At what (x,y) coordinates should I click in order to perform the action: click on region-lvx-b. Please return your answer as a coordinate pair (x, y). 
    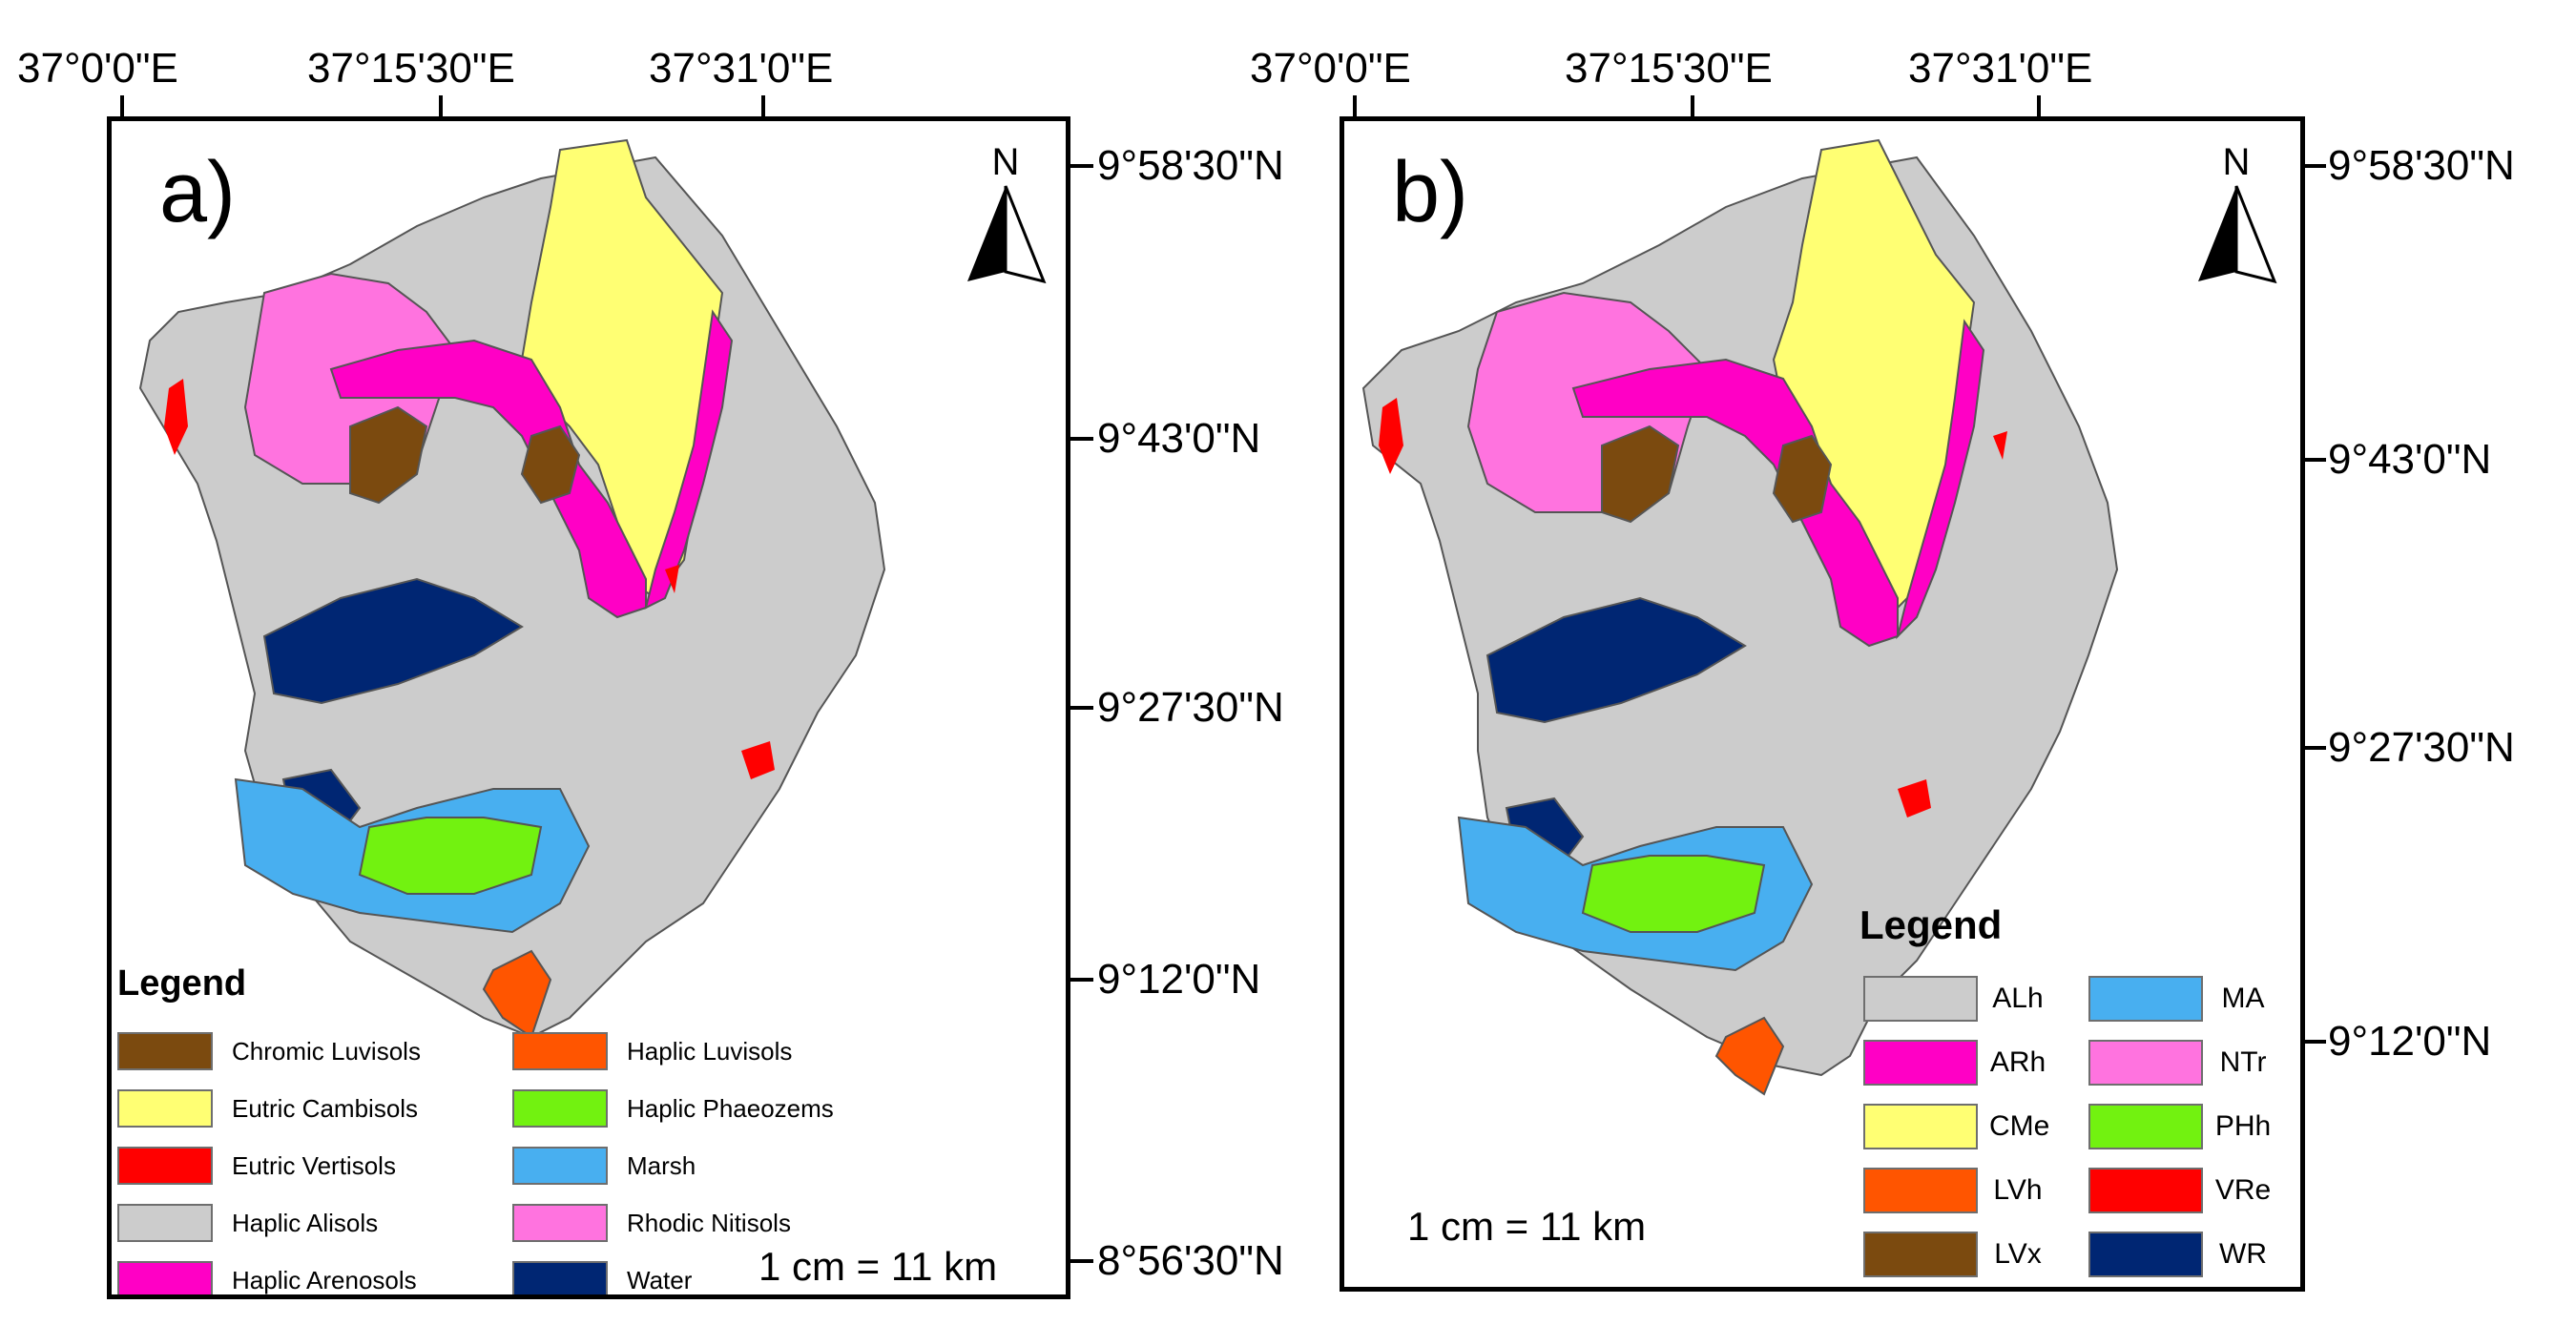
    Looking at the image, I should click on (1640, 474).